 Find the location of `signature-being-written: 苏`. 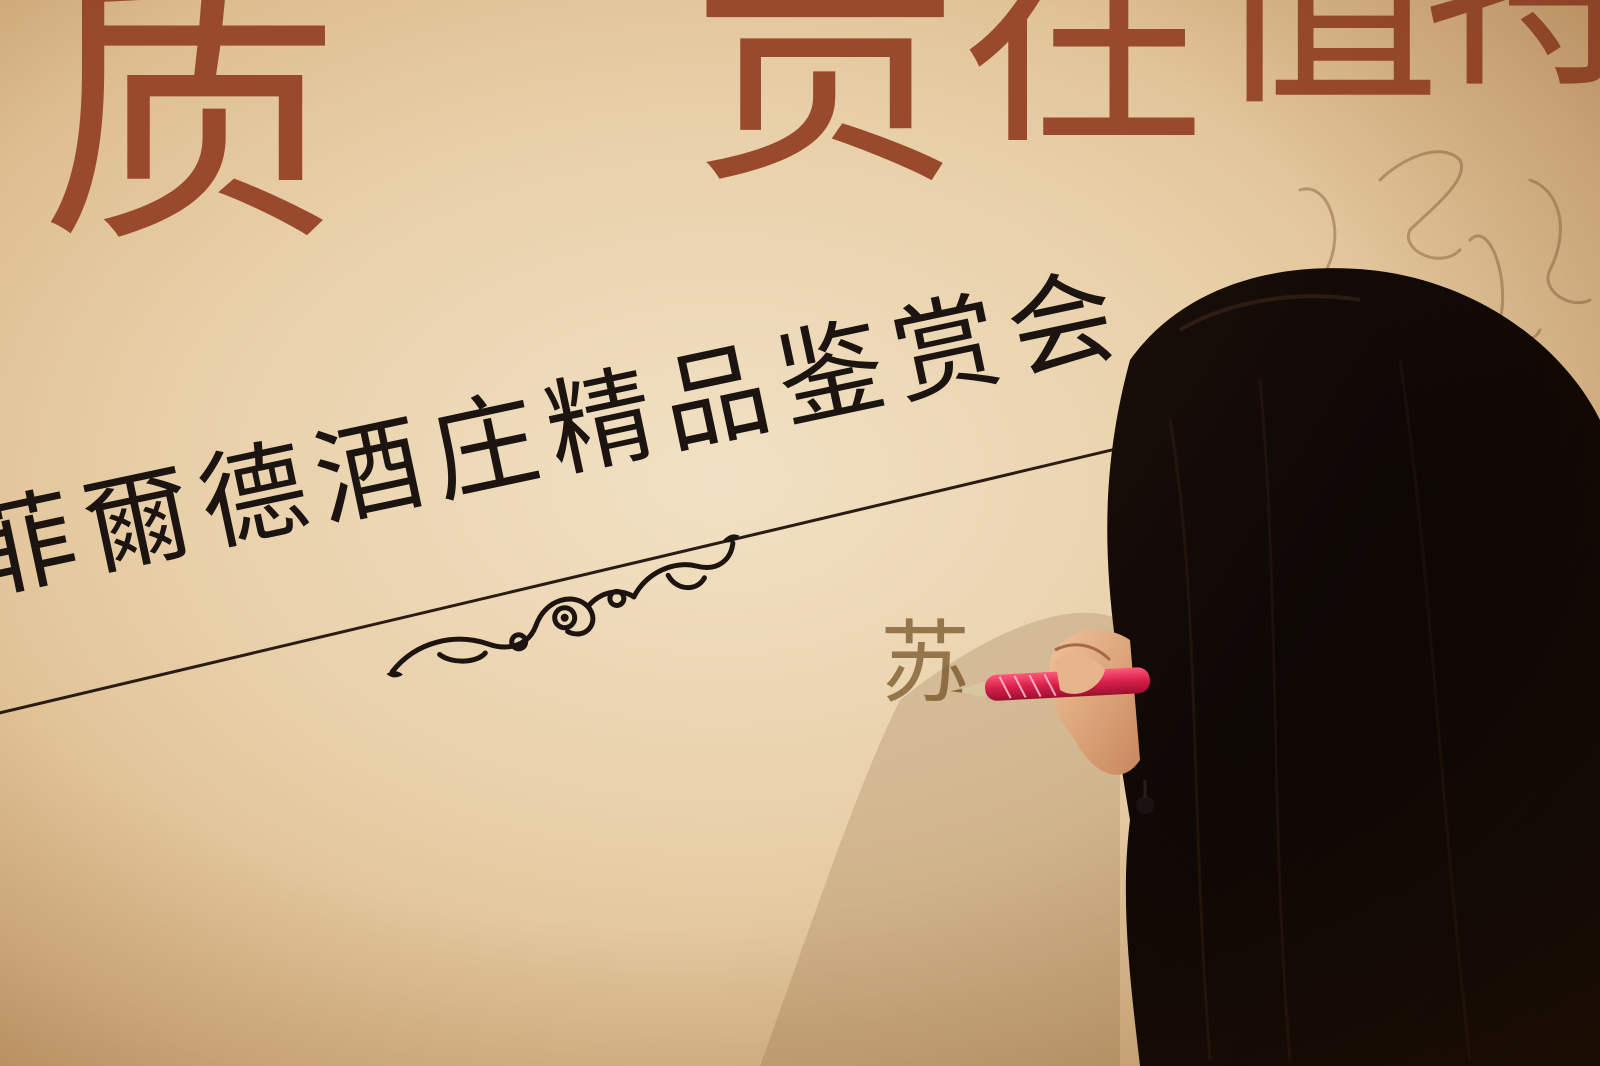

signature-being-written: 苏 is located at coordinates (925, 663).